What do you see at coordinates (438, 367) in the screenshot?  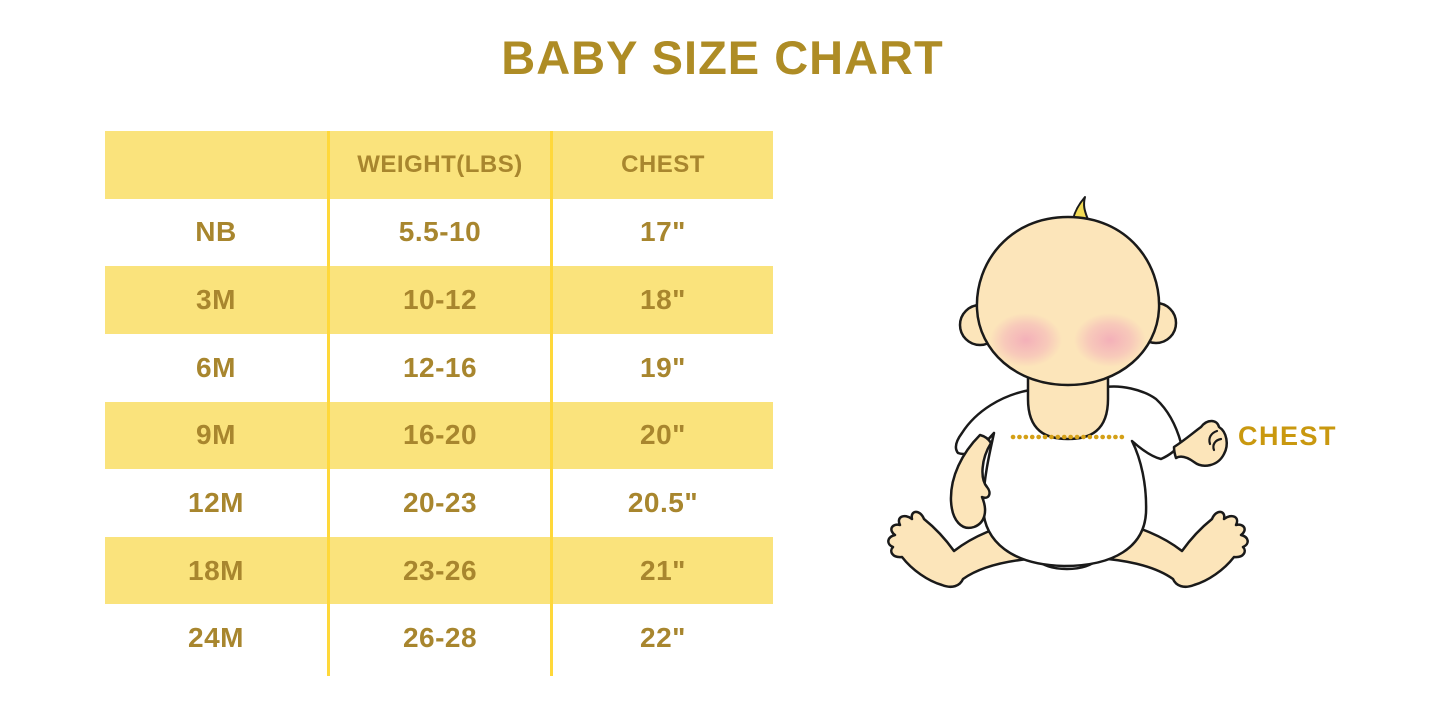 I see `weight-cell: 12-16` at bounding box center [438, 367].